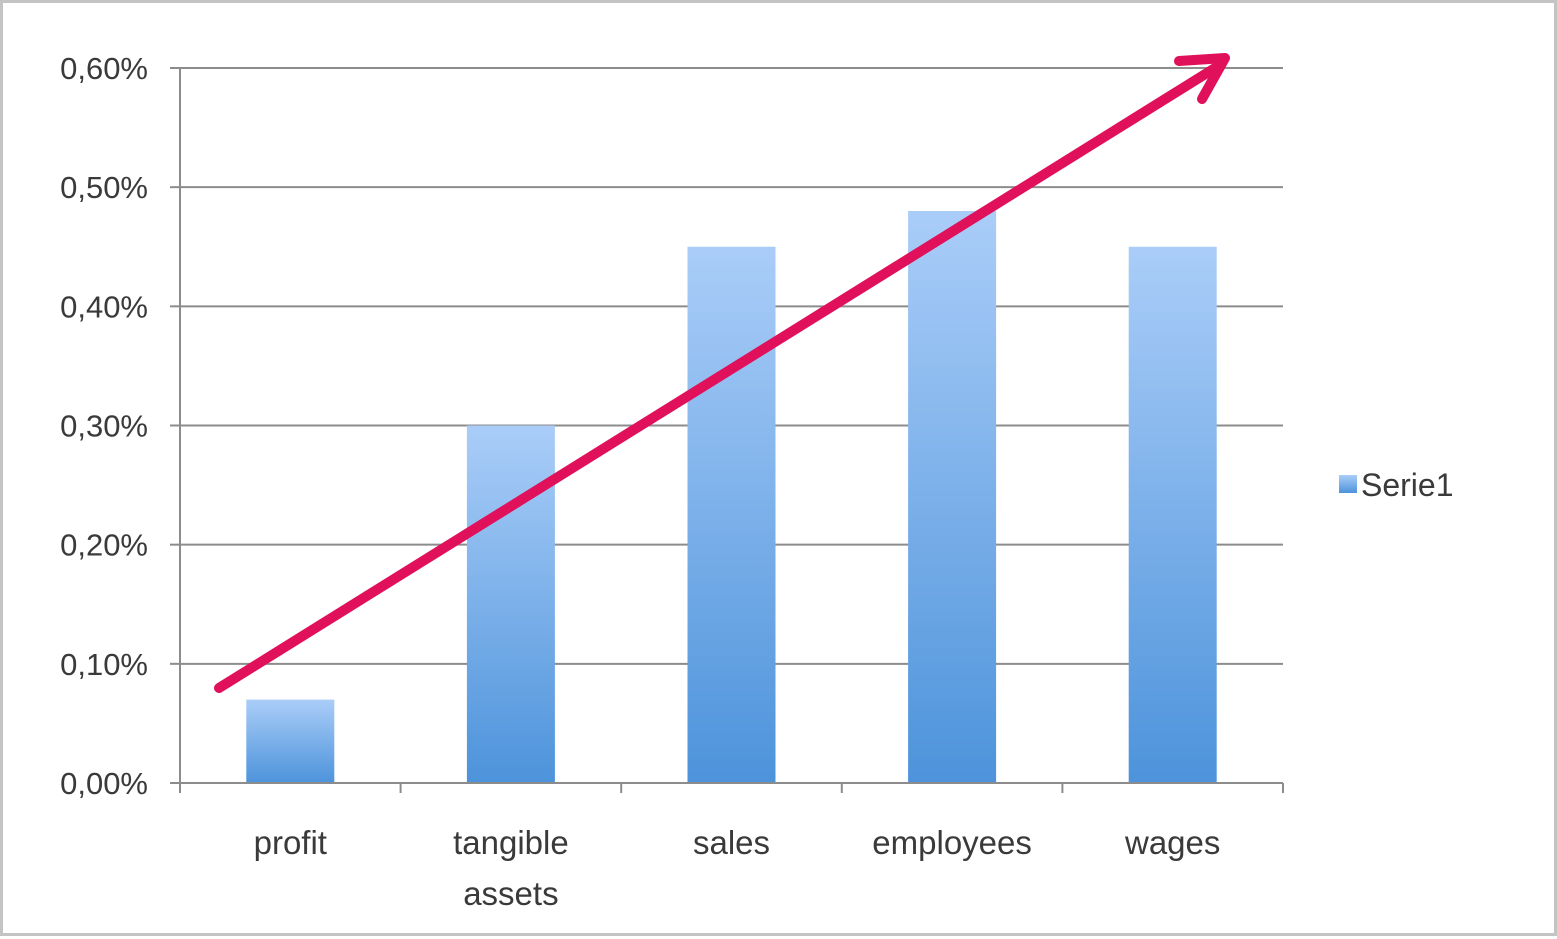 The height and width of the screenshot is (939, 1557). What do you see at coordinates (104, 783) in the screenshot?
I see `y-tick-label: 0,00%` at bounding box center [104, 783].